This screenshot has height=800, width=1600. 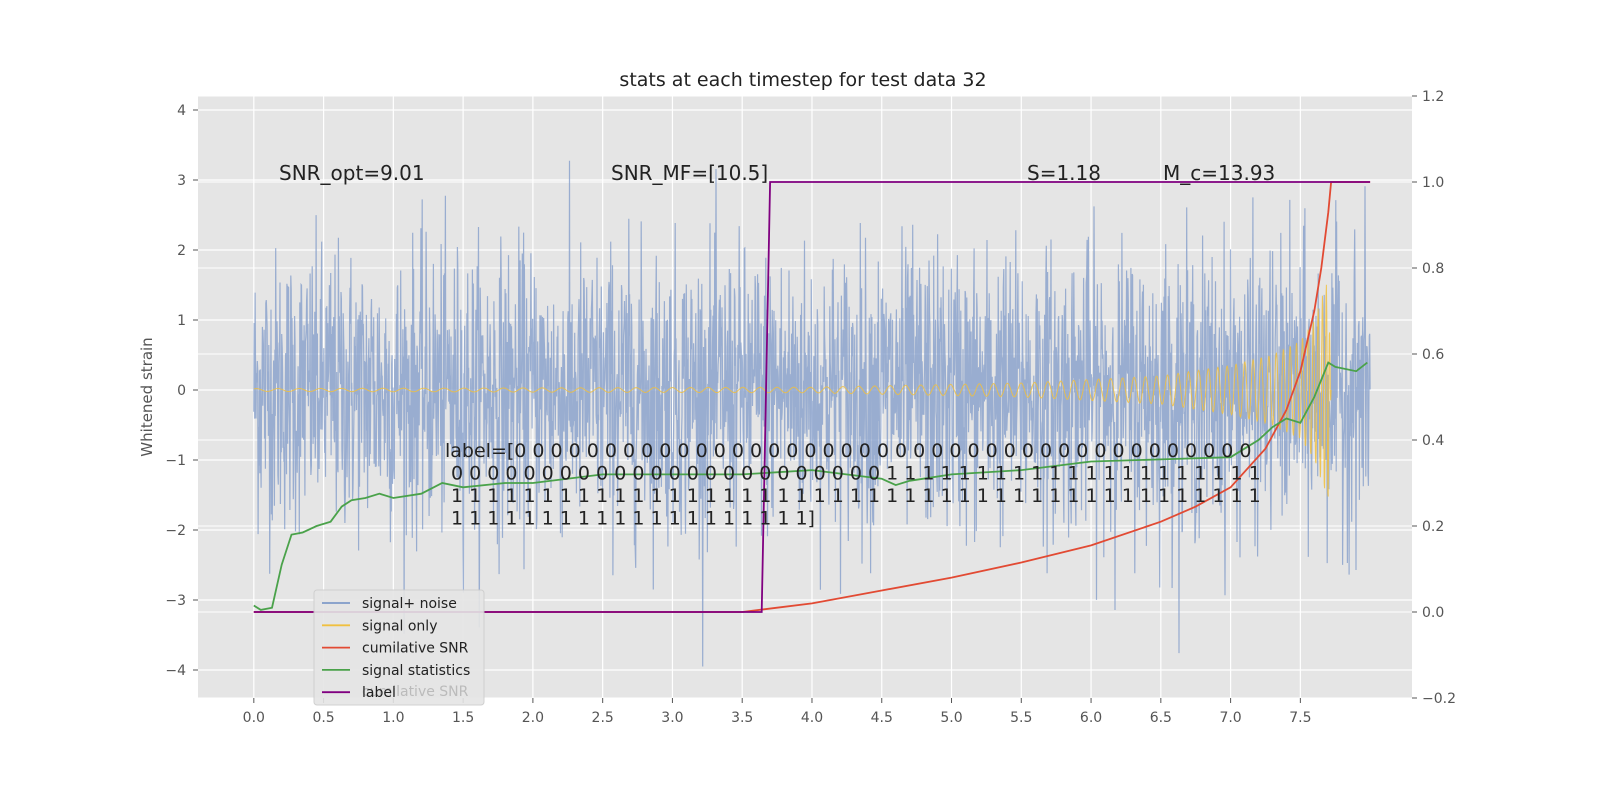 I want to click on y2-tick-label: 0.6, so click(x=1433, y=355).